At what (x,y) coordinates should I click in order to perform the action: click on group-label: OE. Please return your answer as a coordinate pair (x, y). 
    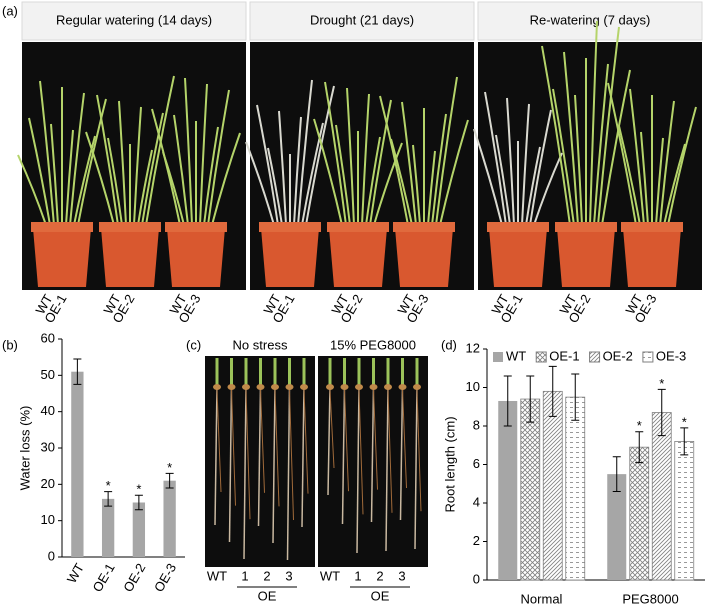
    Looking at the image, I should click on (380, 595).